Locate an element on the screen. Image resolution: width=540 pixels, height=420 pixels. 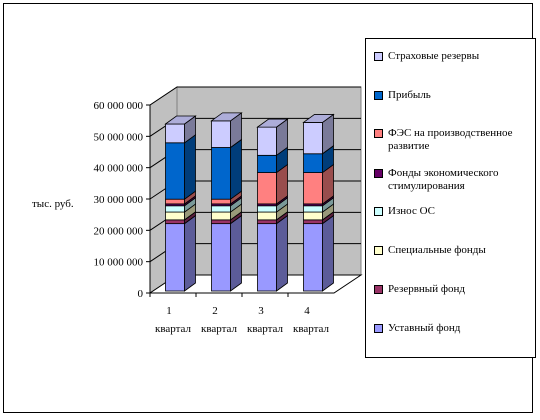
x-tick-label-number: 4 is located at coordinates (307, 311).